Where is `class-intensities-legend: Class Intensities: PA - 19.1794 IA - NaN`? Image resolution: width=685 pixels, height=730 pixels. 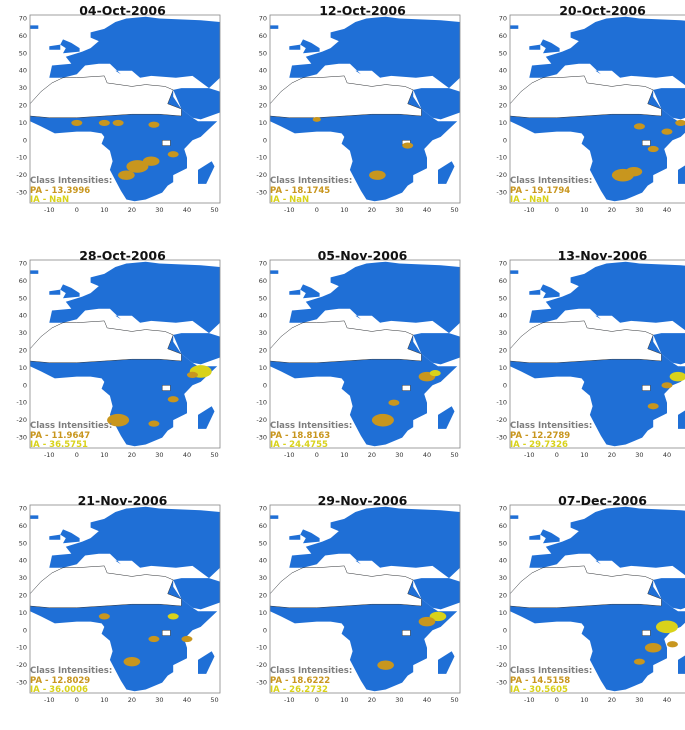 class-intensities-legend: Class Intensities: PA - 19.1794 IA - NaN is located at coordinates (551, 191).